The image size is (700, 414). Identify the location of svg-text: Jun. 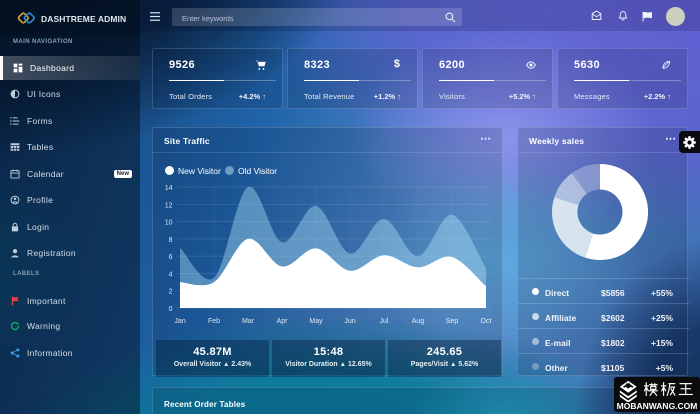
(349, 321).